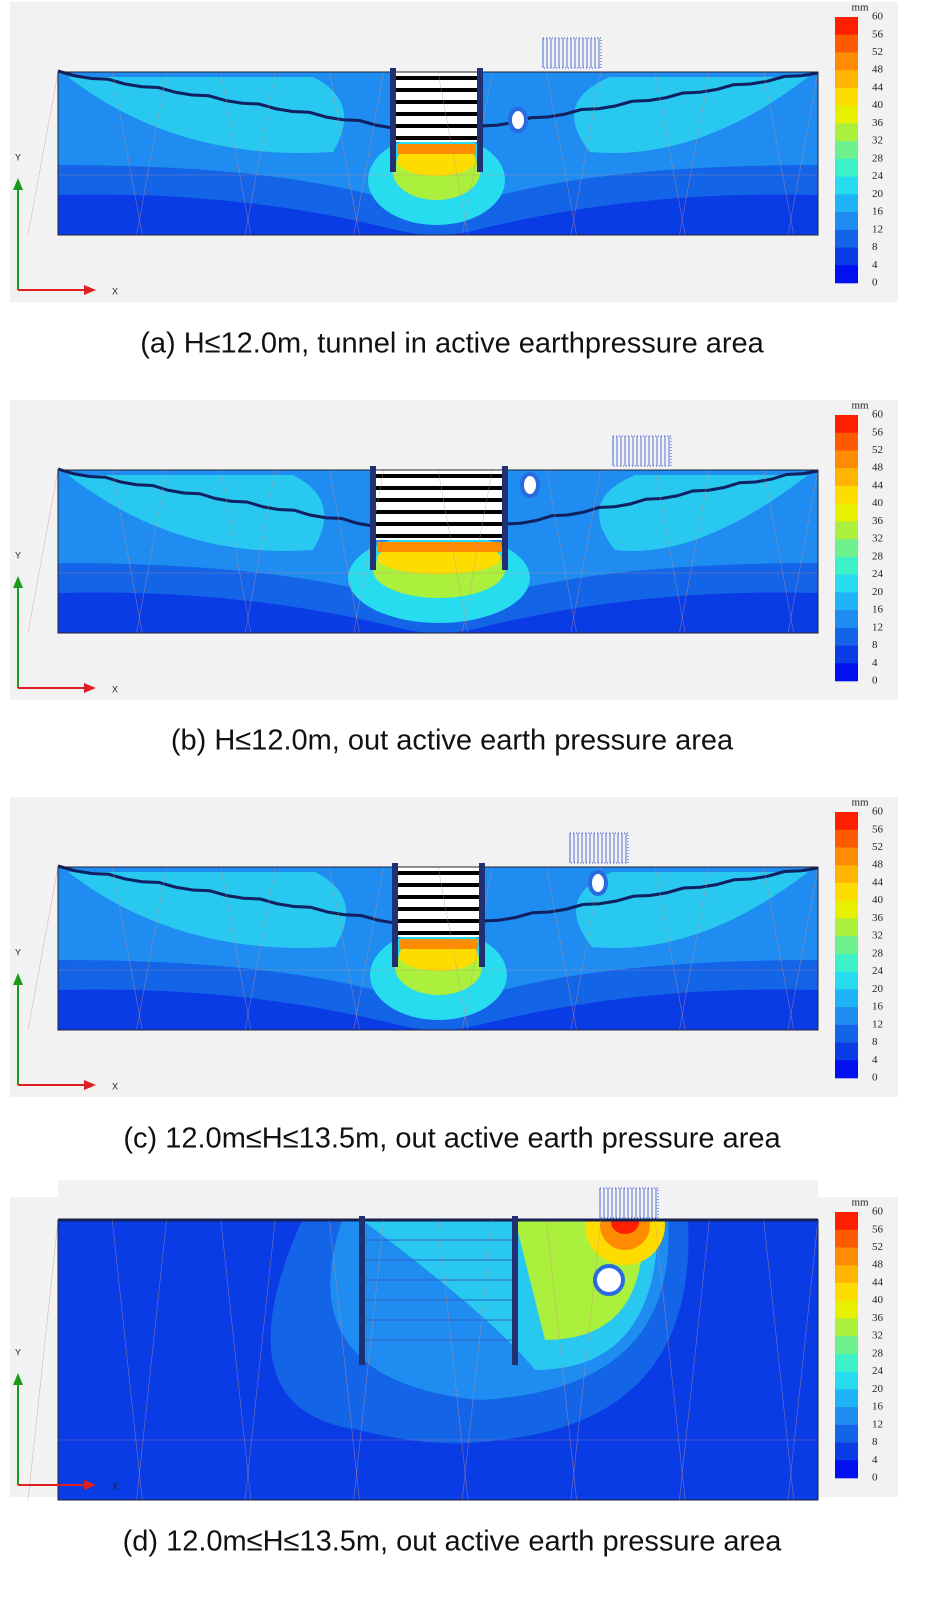 This screenshot has height=1620, width=928. I want to click on legend-tick-label: 12, so click(877, 627).